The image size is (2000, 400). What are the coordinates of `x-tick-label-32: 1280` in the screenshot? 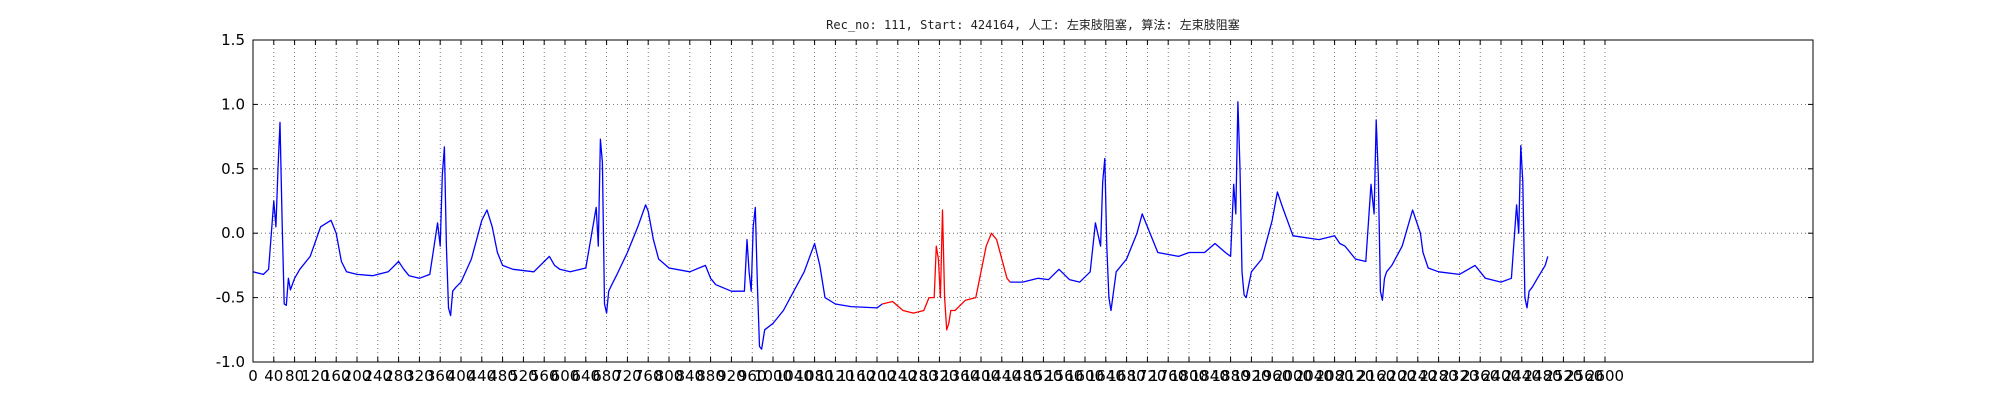 It's located at (919, 376).